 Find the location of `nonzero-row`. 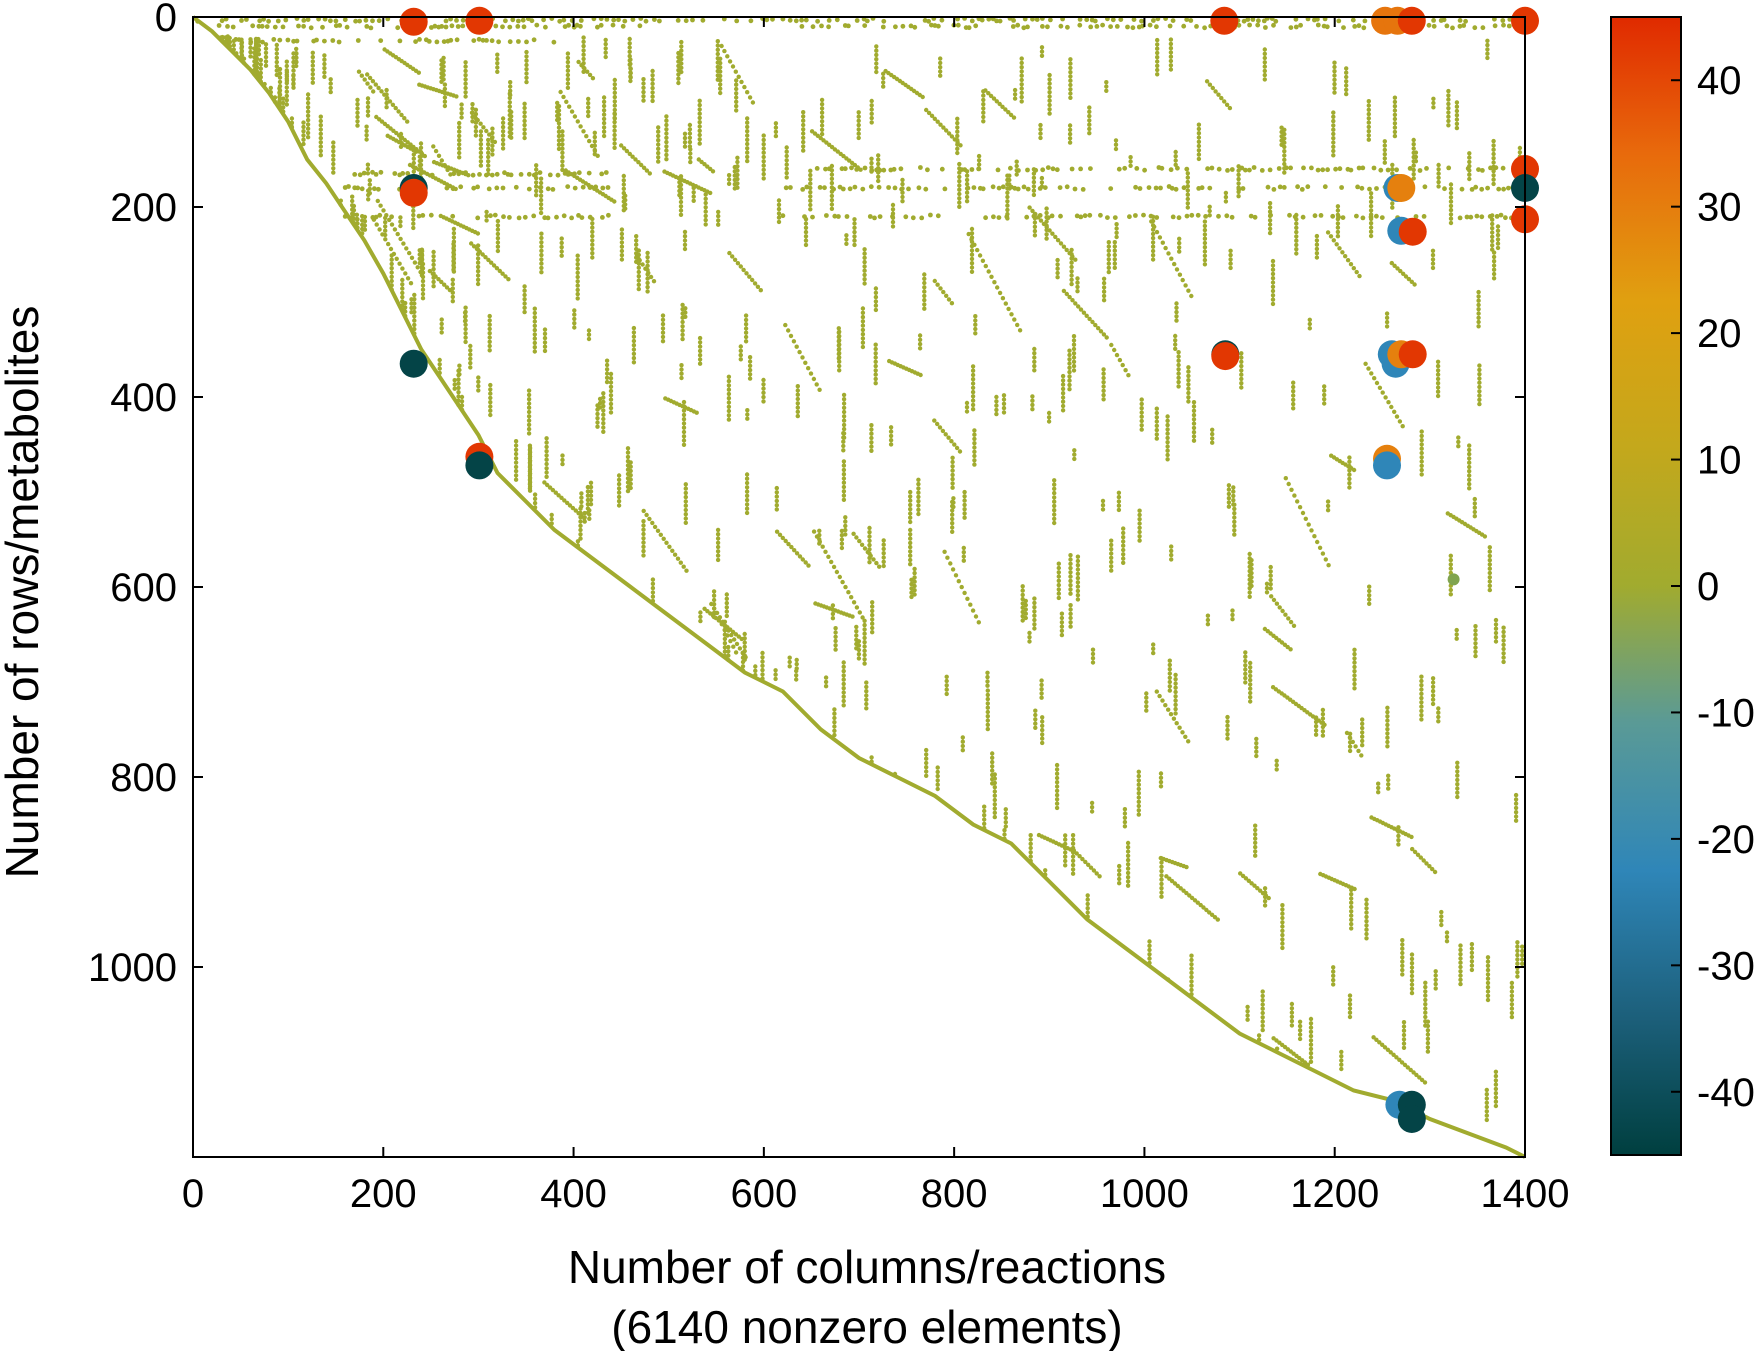

nonzero-row is located at coordinates (395, 40).